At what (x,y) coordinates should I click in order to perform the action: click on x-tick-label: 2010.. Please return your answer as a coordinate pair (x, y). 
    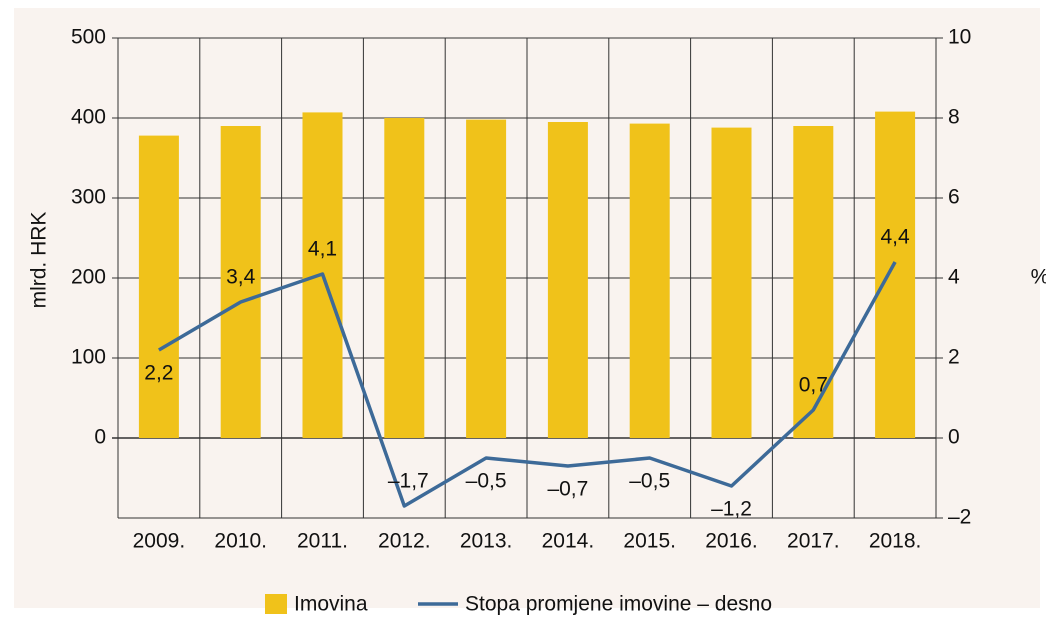
    Looking at the image, I should click on (240, 541).